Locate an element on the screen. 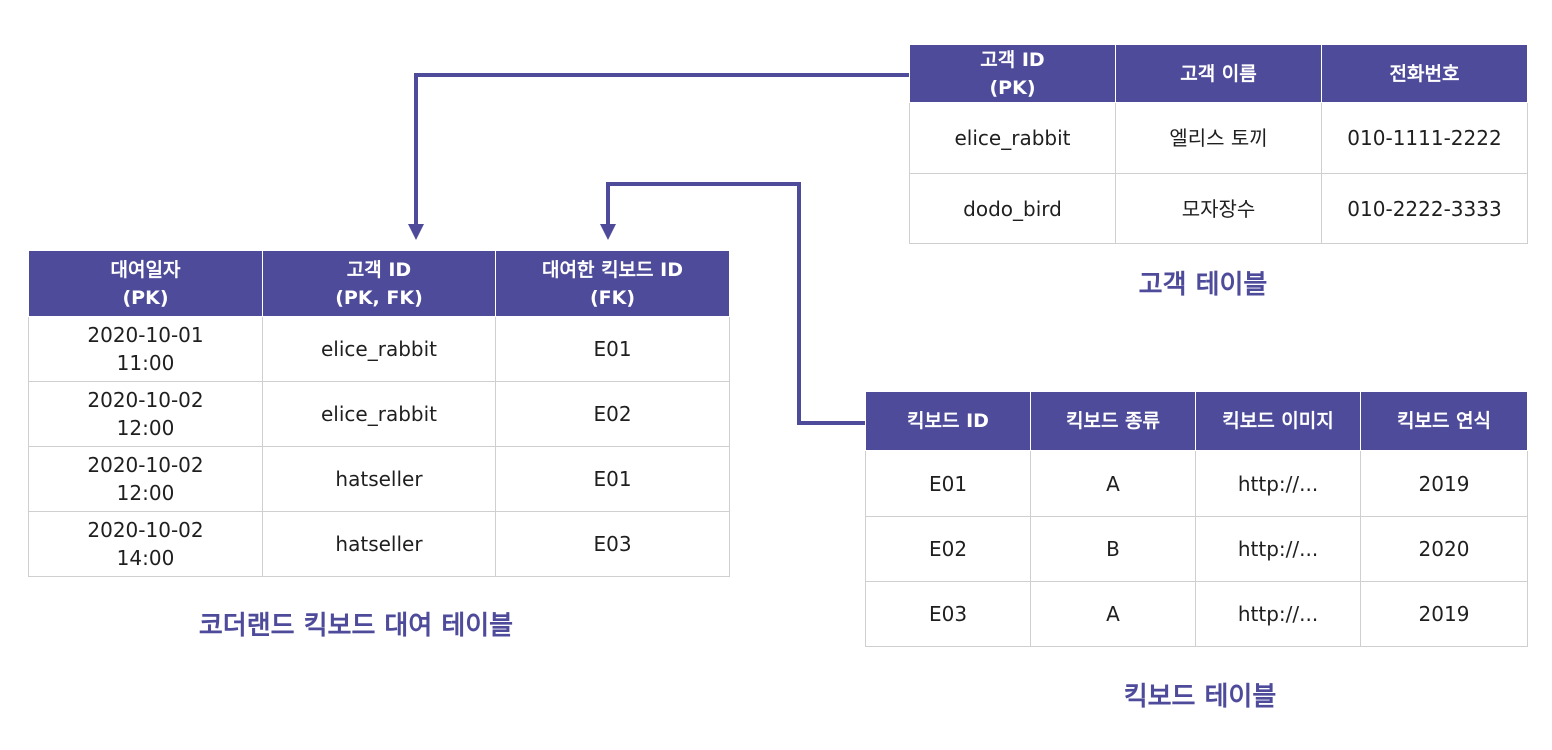 Image resolution: width=1552 pixels, height=750 pixels. column-header-kickboard-year: 킥보드 연식 is located at coordinates (1444, 421).